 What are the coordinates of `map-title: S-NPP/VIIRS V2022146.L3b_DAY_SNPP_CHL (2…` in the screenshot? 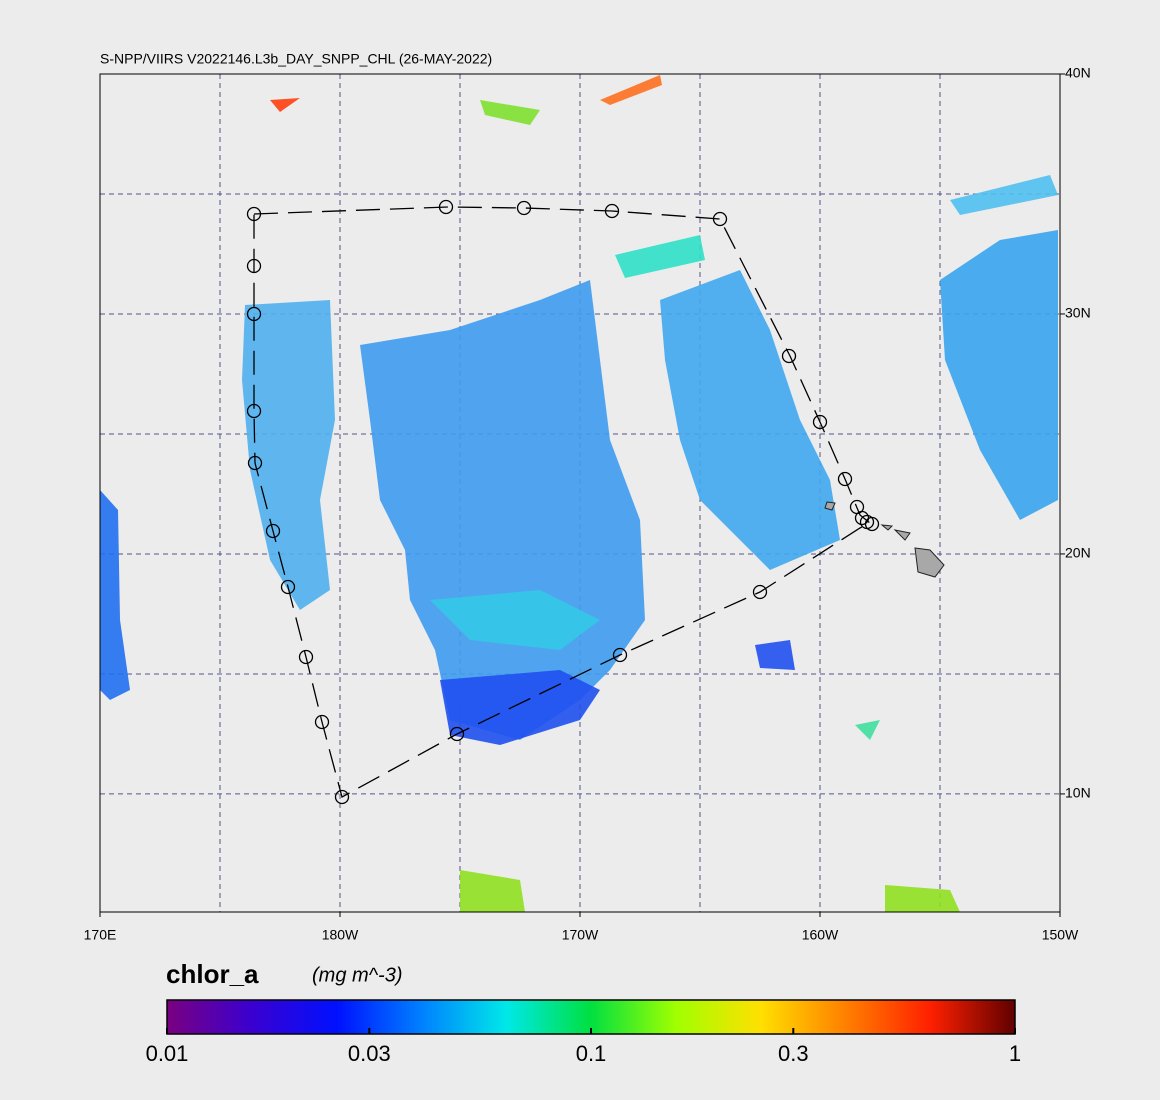 It's located at (296, 59).